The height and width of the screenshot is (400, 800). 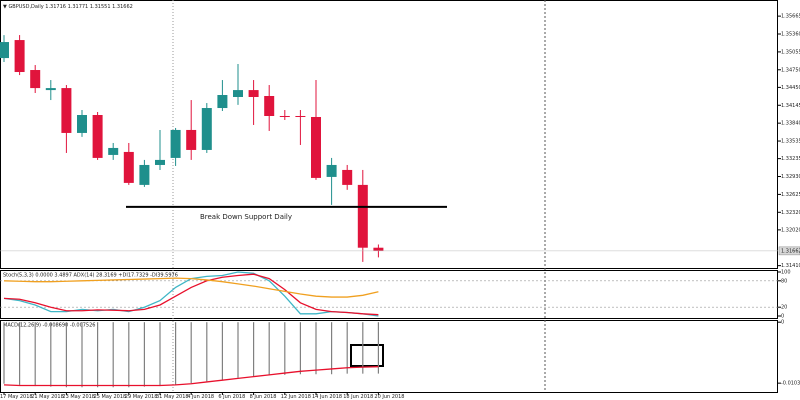 What do you see at coordinates (25, 7) in the screenshot?
I see `symbol-title: GBPUSD,Daily` at bounding box center [25, 7].